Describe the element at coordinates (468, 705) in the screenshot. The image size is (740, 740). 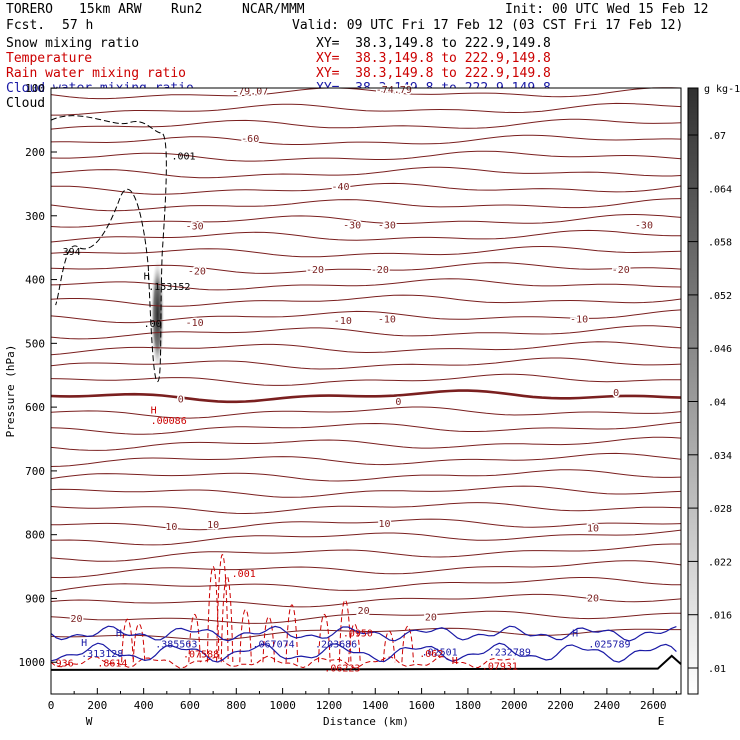
I see `x-tick-label: 1800` at that location.